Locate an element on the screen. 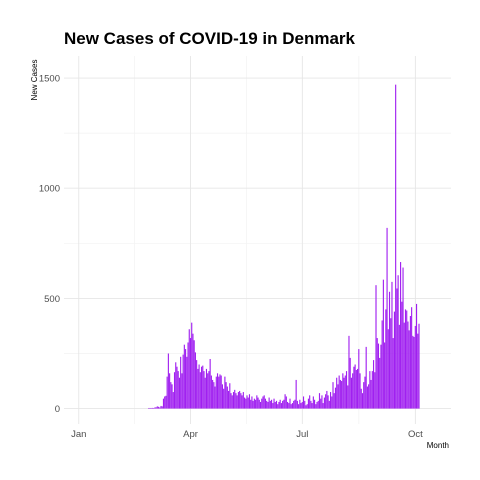  x-axis-ticks: Jan Apr Jul Oct is located at coordinates (247, 434).